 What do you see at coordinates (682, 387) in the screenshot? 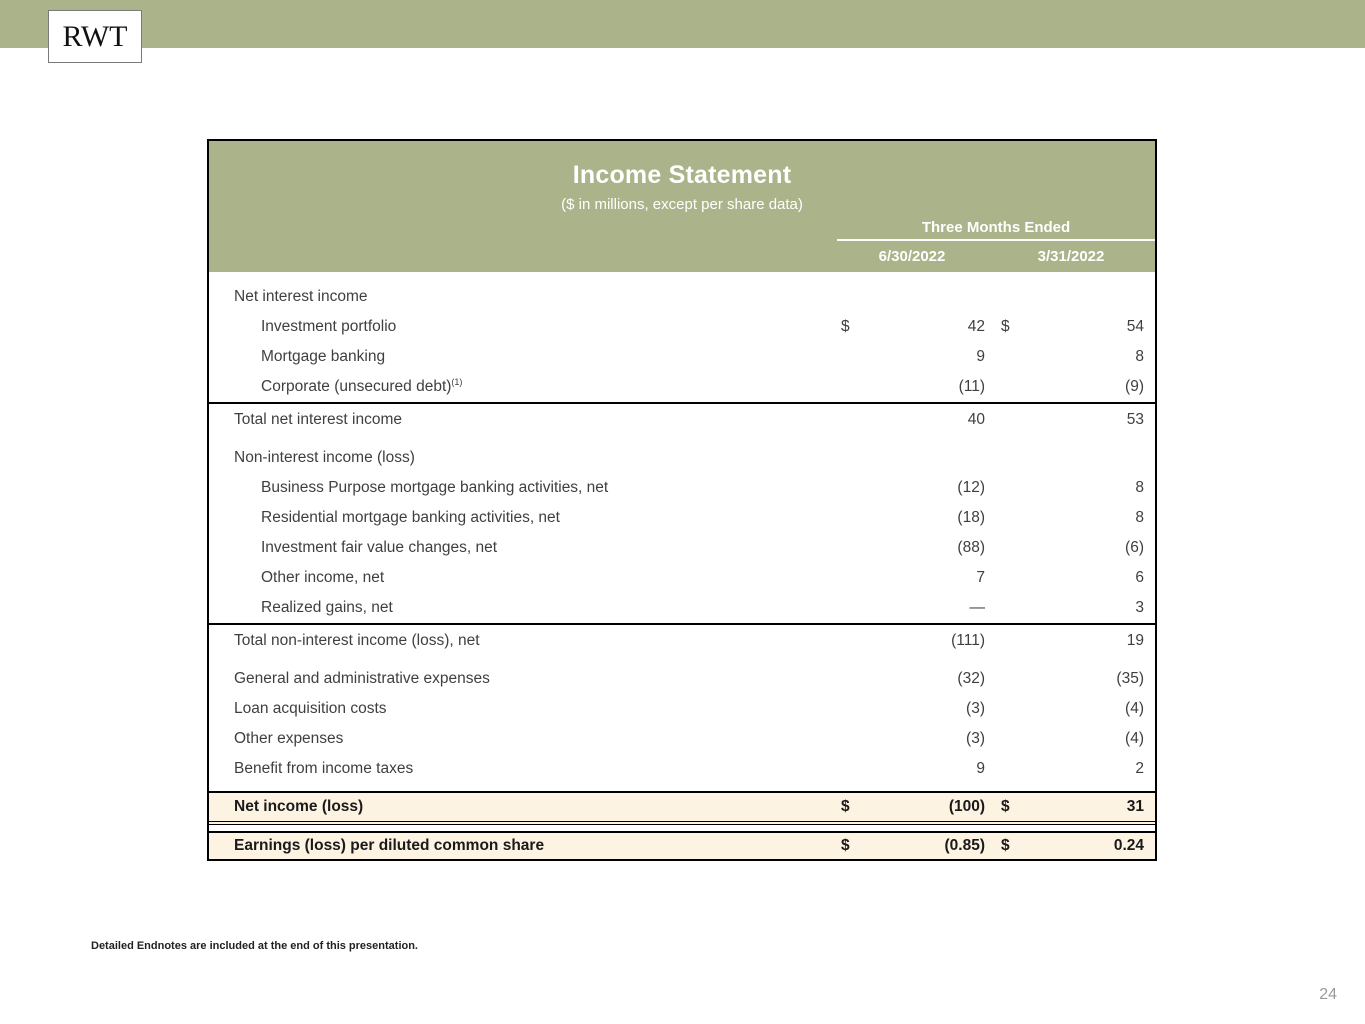
I see `income-row-corporate-unsecured-debt: Corporate (unsecured debt)(1) (11) (9)` at bounding box center [682, 387].